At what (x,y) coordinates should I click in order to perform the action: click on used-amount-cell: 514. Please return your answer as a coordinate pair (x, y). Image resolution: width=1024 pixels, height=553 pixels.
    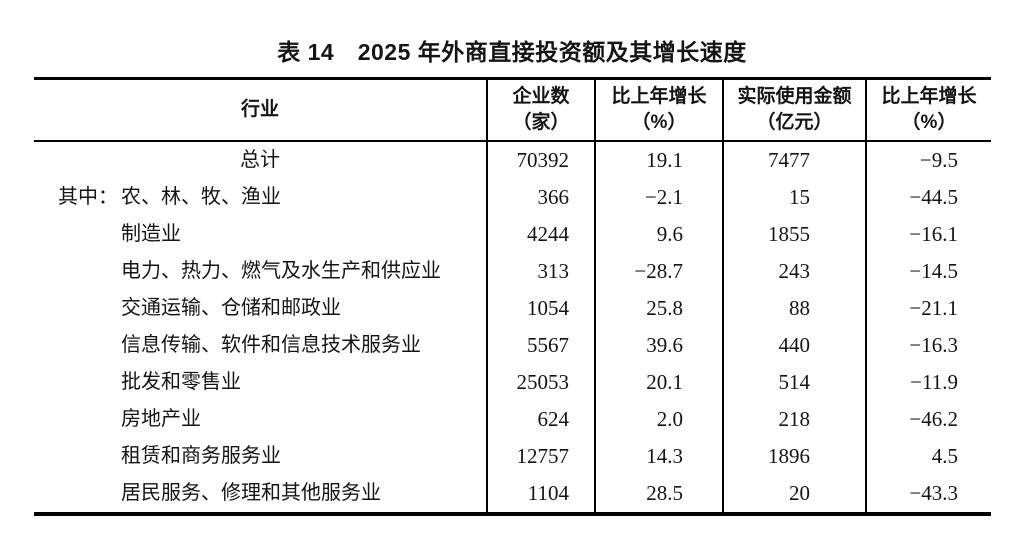
    Looking at the image, I should click on (794, 382).